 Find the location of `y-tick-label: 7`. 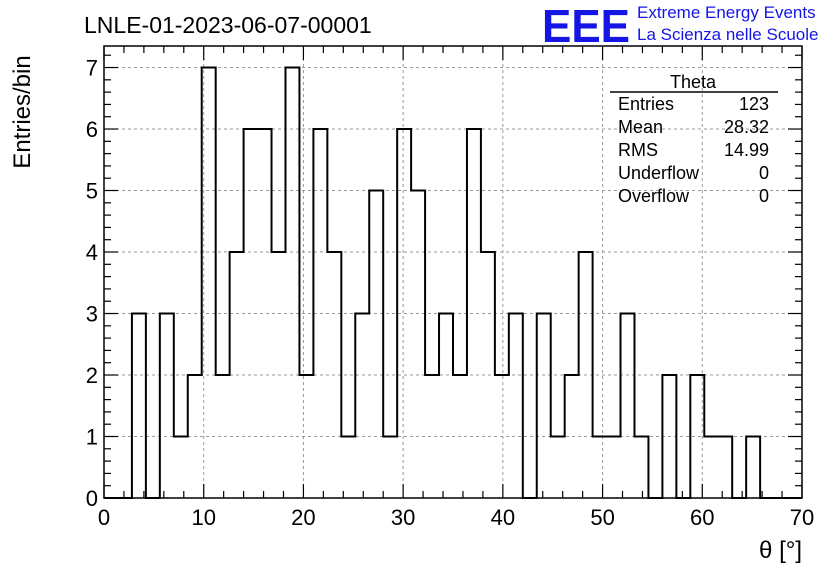

y-tick-label: 7 is located at coordinates (92, 68).